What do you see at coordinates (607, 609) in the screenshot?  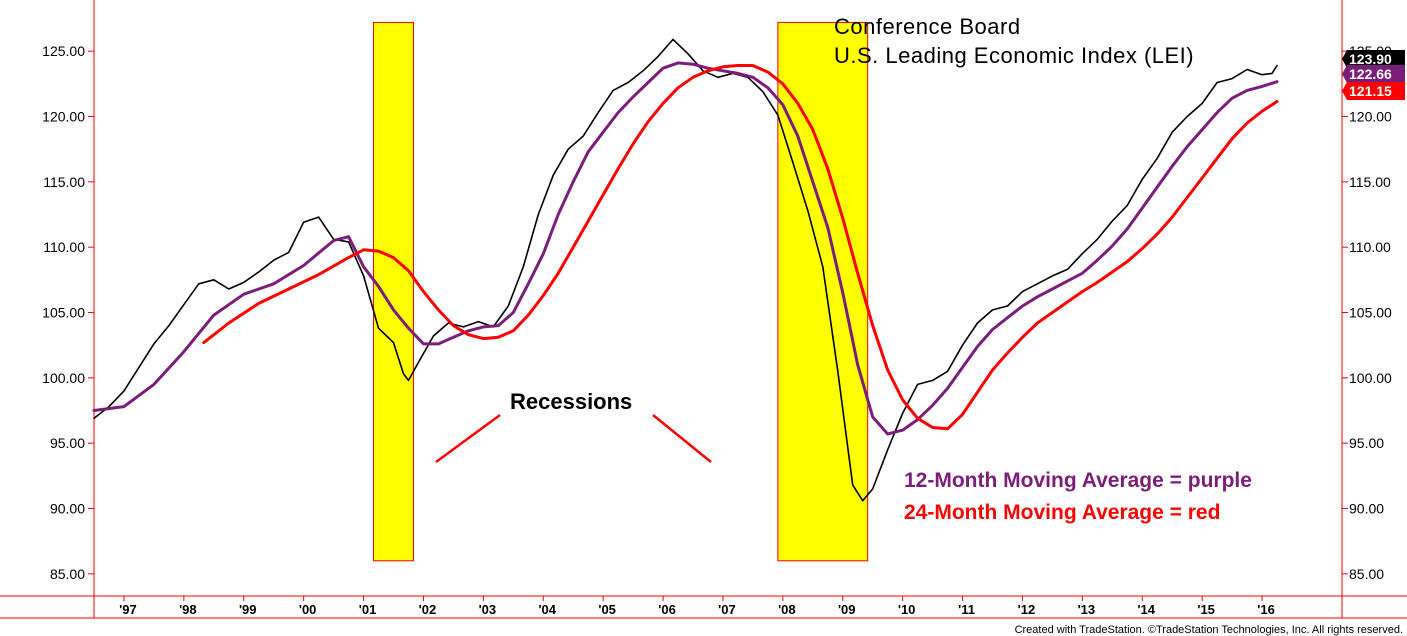 I see `x-tick-label: '05` at bounding box center [607, 609].